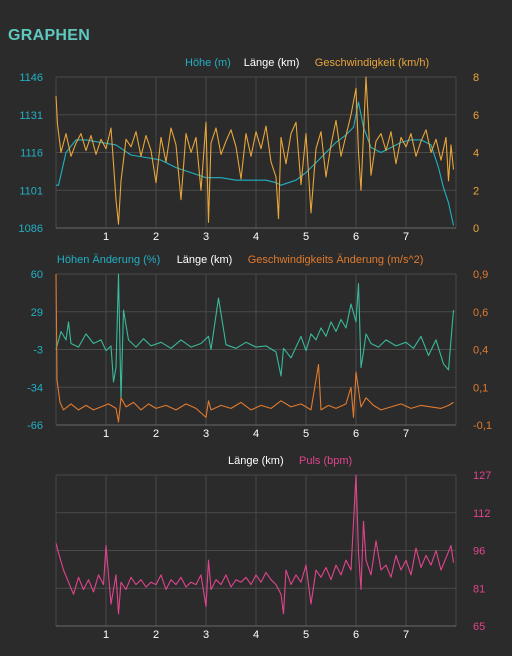 This screenshot has height=656, width=512. What do you see at coordinates (479, 589) in the screenshot?
I see `y-right-tick-label: 81` at bounding box center [479, 589].